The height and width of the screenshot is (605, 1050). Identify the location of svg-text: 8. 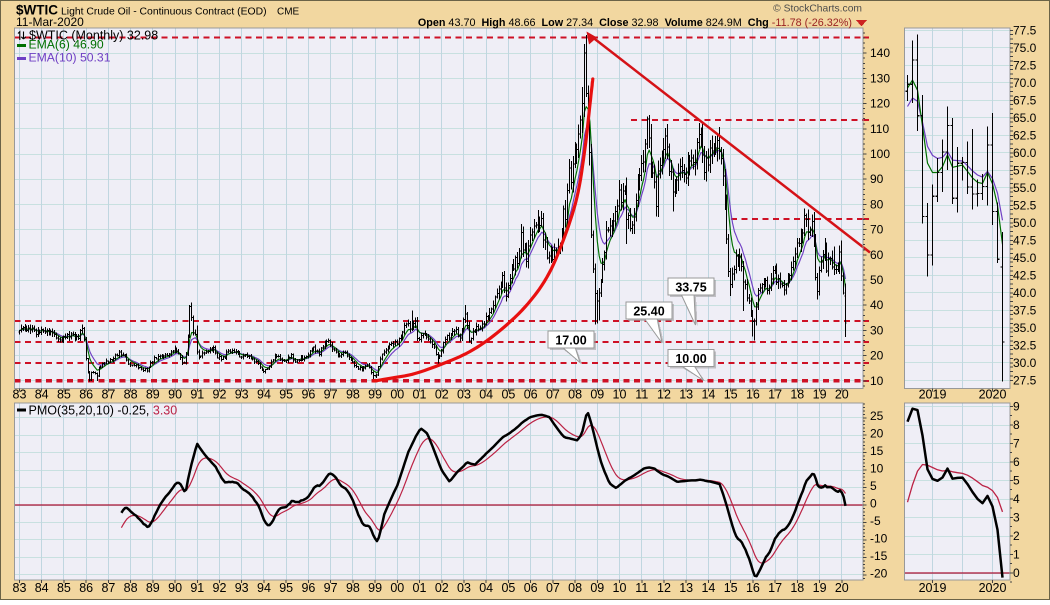
(1016, 425).